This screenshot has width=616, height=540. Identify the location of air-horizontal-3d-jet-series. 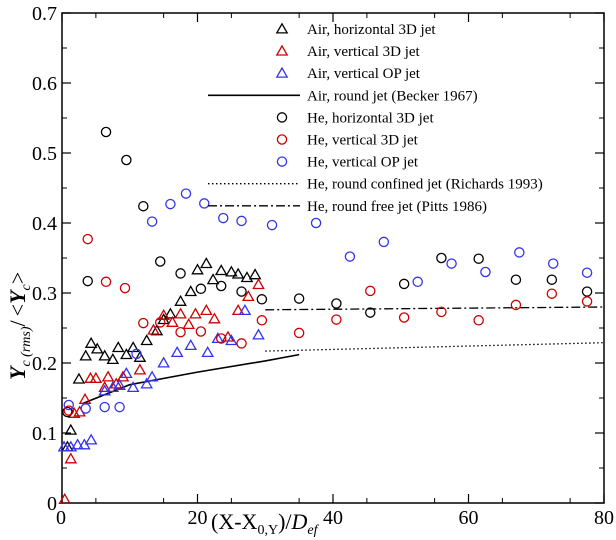
(161, 354).